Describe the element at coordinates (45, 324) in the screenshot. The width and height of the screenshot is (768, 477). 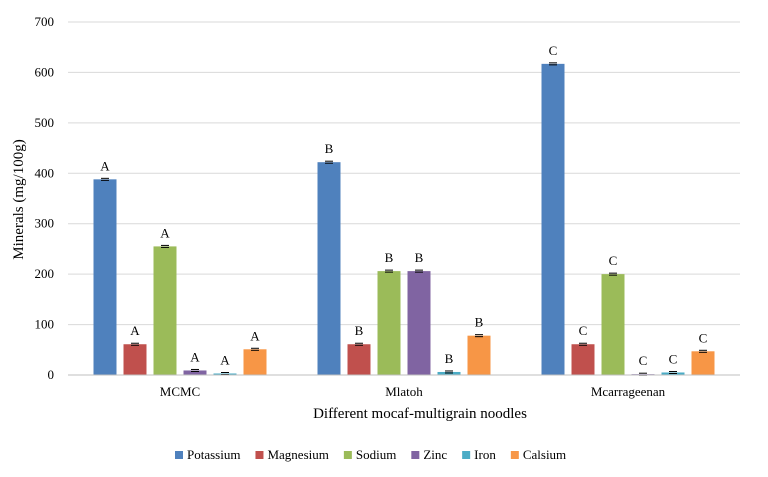
I see `y-tick-label: 100` at that location.